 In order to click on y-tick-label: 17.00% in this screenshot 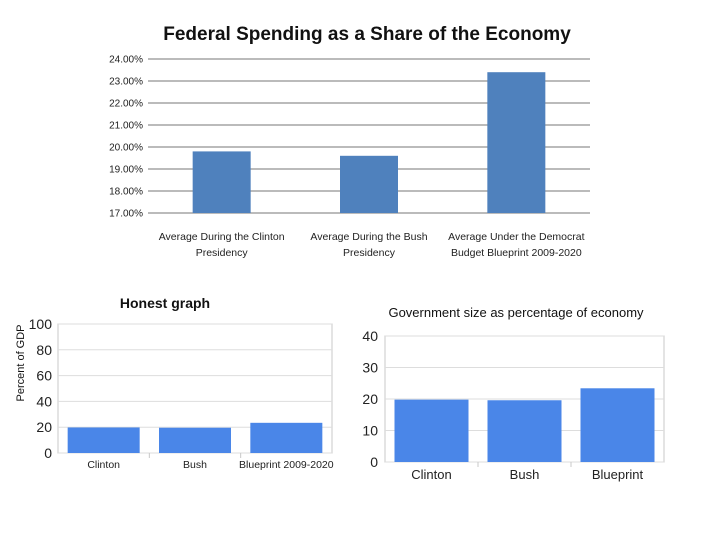, I will do `click(126, 214)`.